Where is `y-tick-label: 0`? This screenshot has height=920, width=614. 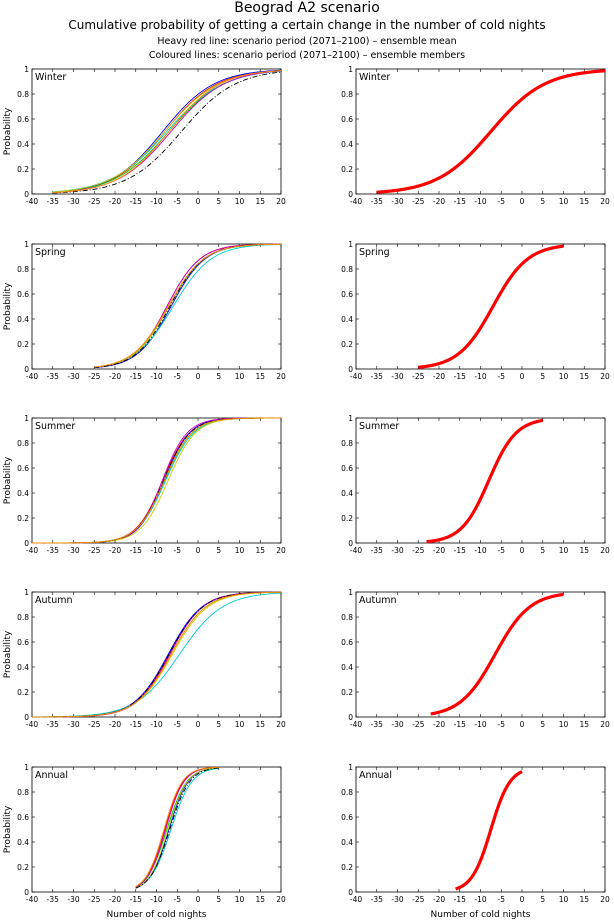
y-tick-label: 0 is located at coordinates (350, 717).